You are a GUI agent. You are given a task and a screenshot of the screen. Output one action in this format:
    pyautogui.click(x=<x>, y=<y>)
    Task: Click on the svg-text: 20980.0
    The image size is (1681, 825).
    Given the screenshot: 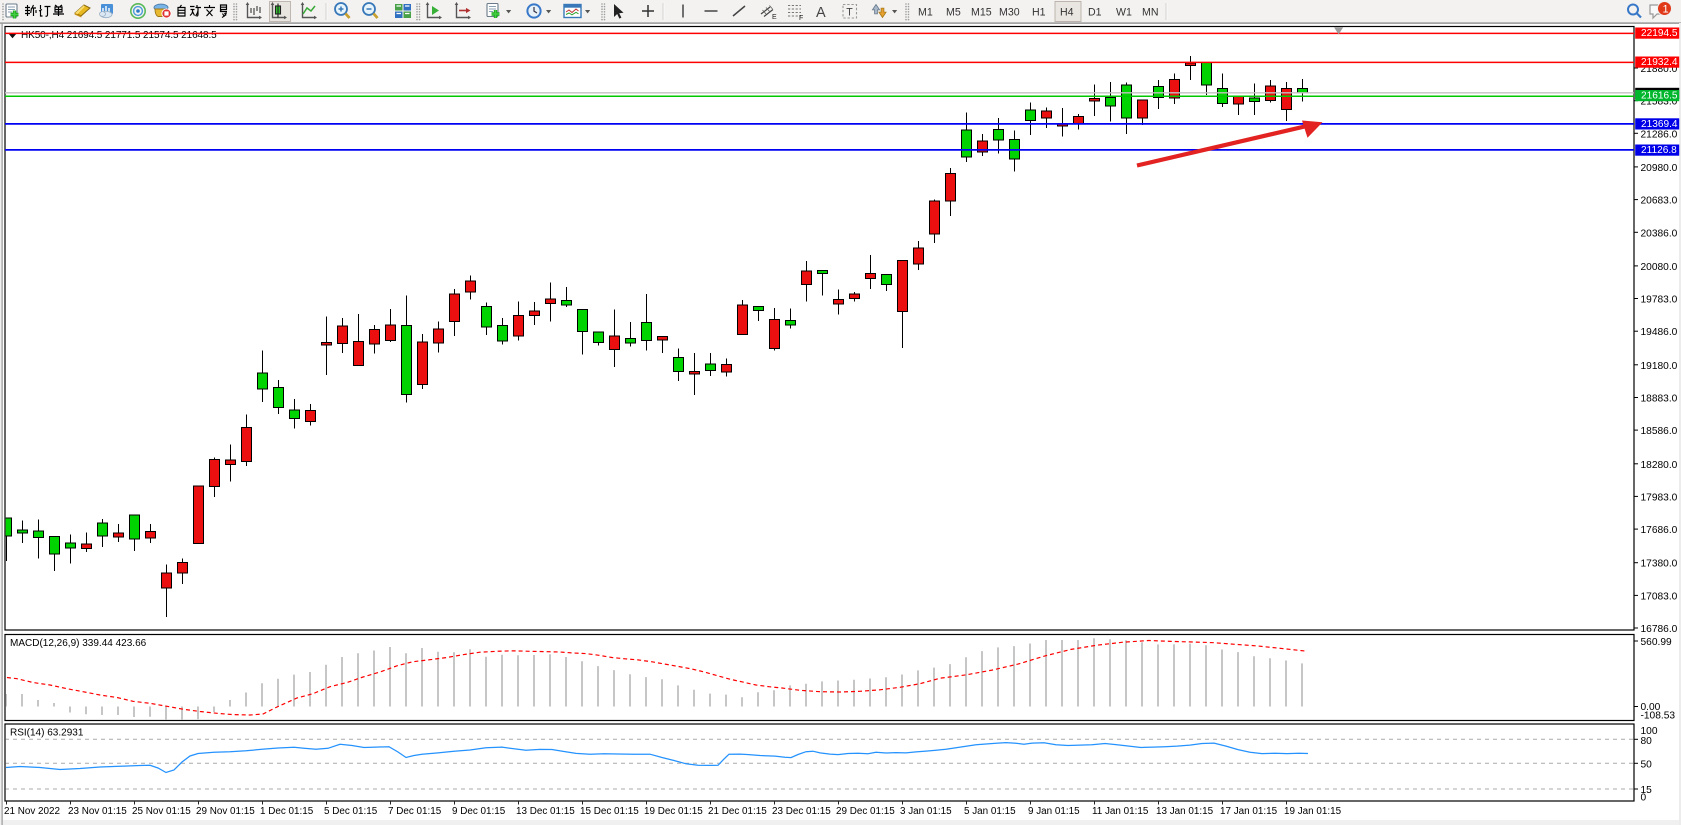 What is the action you would take?
    pyautogui.click(x=1659, y=168)
    